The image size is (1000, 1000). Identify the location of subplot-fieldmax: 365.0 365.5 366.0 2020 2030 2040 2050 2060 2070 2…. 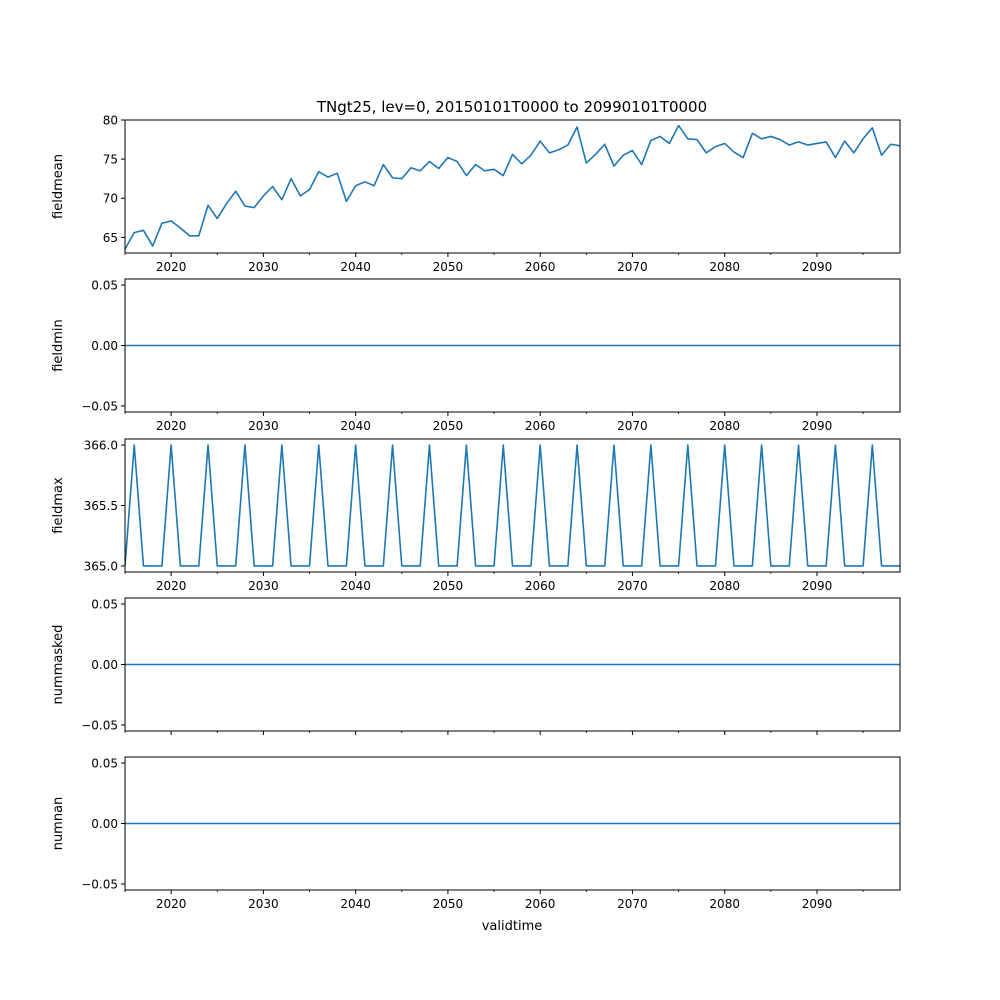
(476, 515).